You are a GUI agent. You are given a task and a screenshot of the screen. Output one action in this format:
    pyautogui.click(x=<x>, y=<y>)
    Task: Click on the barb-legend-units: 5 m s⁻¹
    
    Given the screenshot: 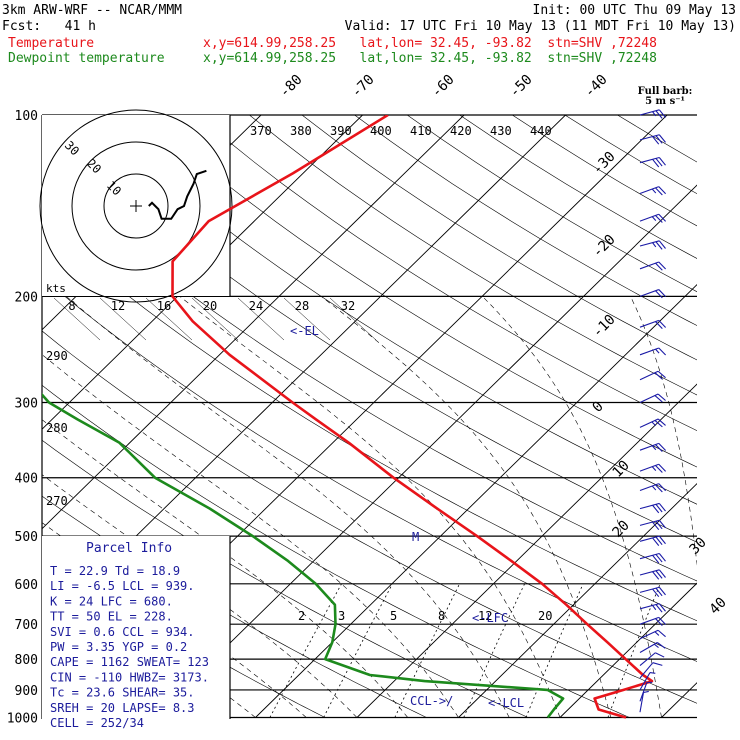 What is the action you would take?
    pyautogui.click(x=665, y=101)
    